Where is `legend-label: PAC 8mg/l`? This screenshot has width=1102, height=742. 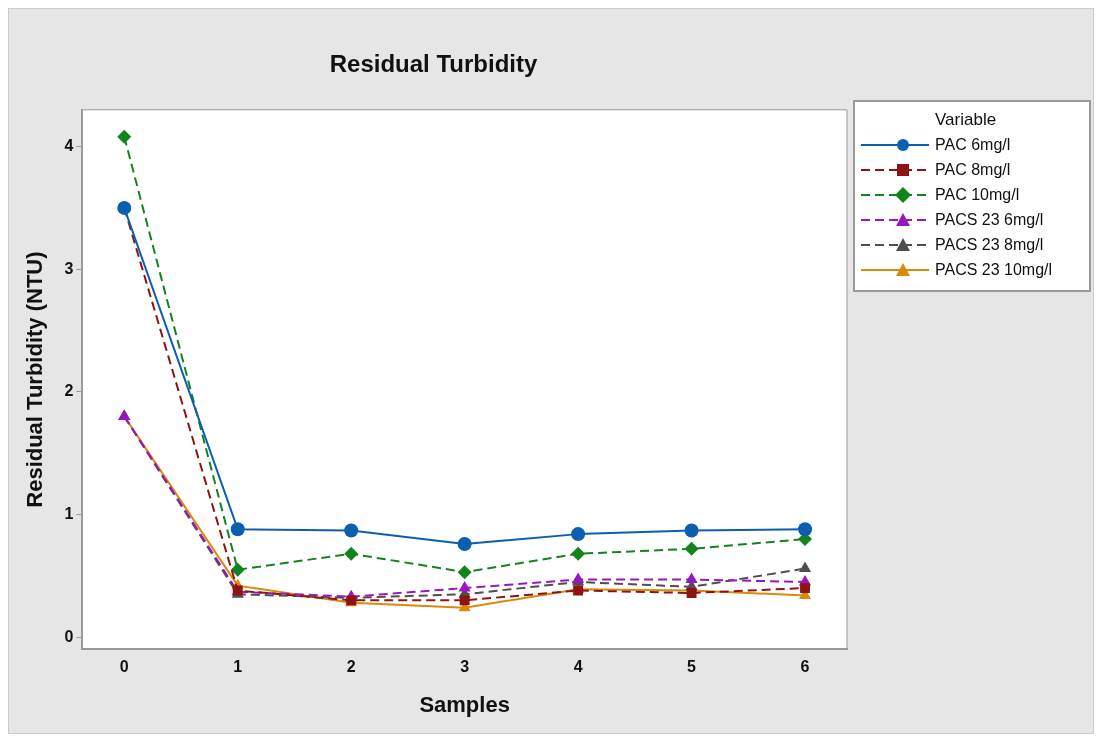
legend-label: PAC 8mg/l is located at coordinates (973, 169).